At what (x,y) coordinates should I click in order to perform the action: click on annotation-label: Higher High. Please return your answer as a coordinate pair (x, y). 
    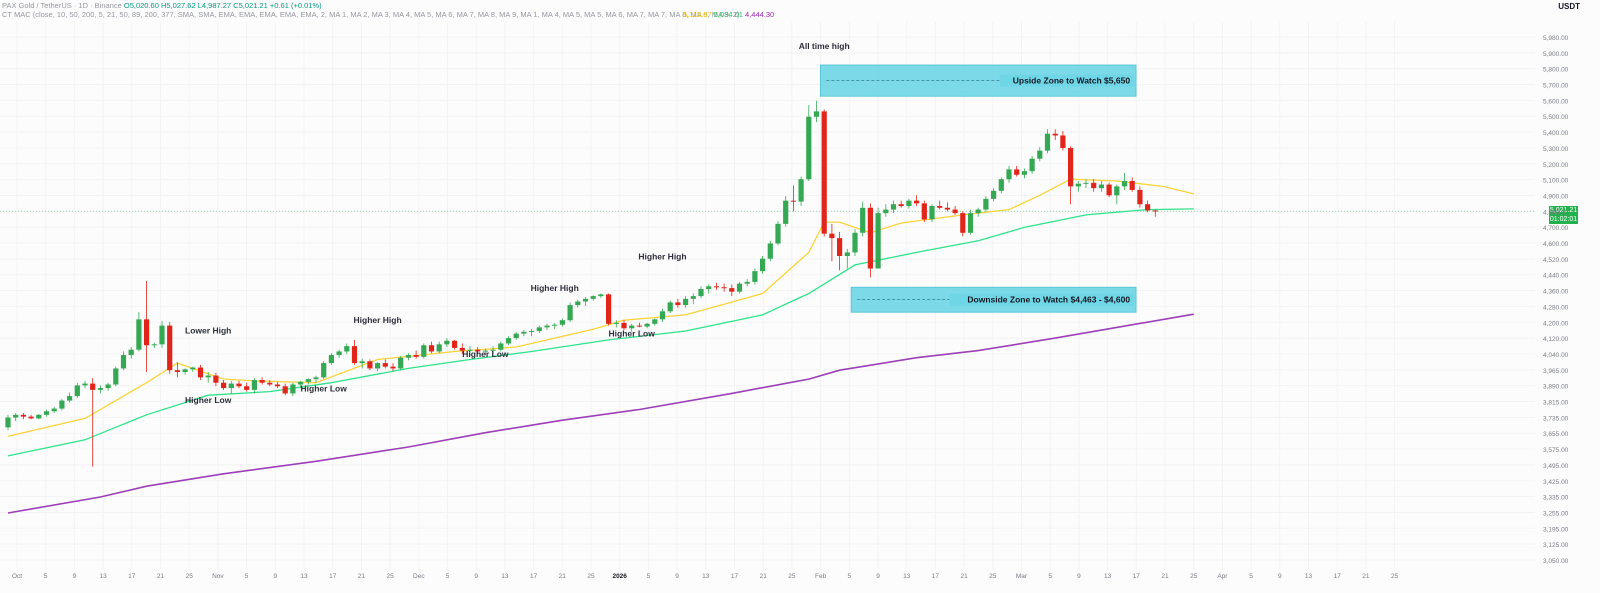
    Looking at the image, I should click on (662, 257).